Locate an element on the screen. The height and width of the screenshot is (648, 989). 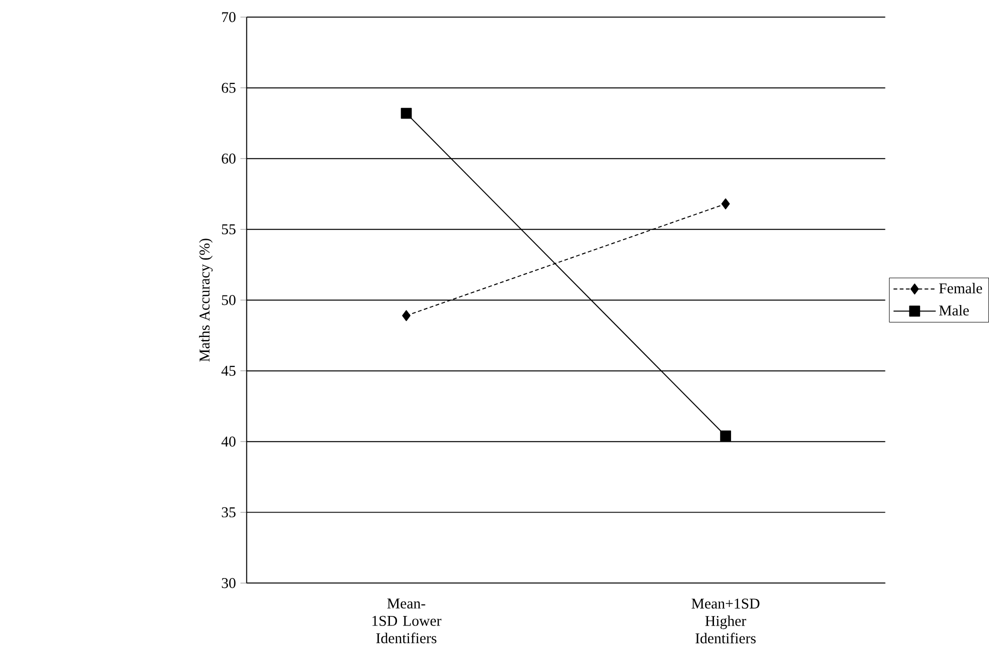
y-tick-label: 55 is located at coordinates (229, 229).